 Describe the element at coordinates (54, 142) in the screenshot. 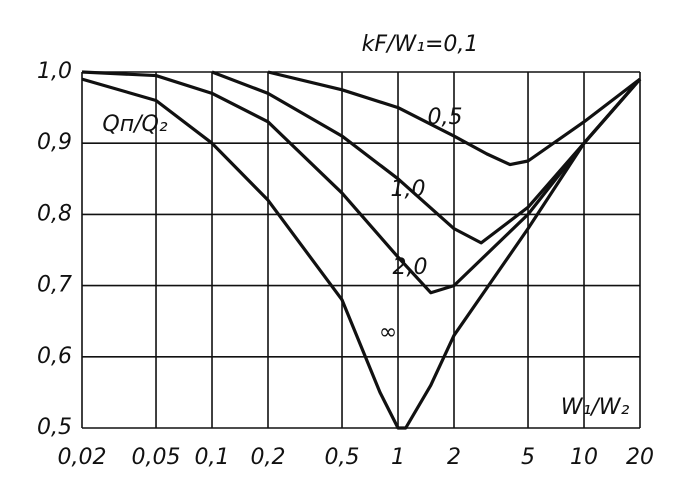

I see `y-tick-label: 0,9` at that location.